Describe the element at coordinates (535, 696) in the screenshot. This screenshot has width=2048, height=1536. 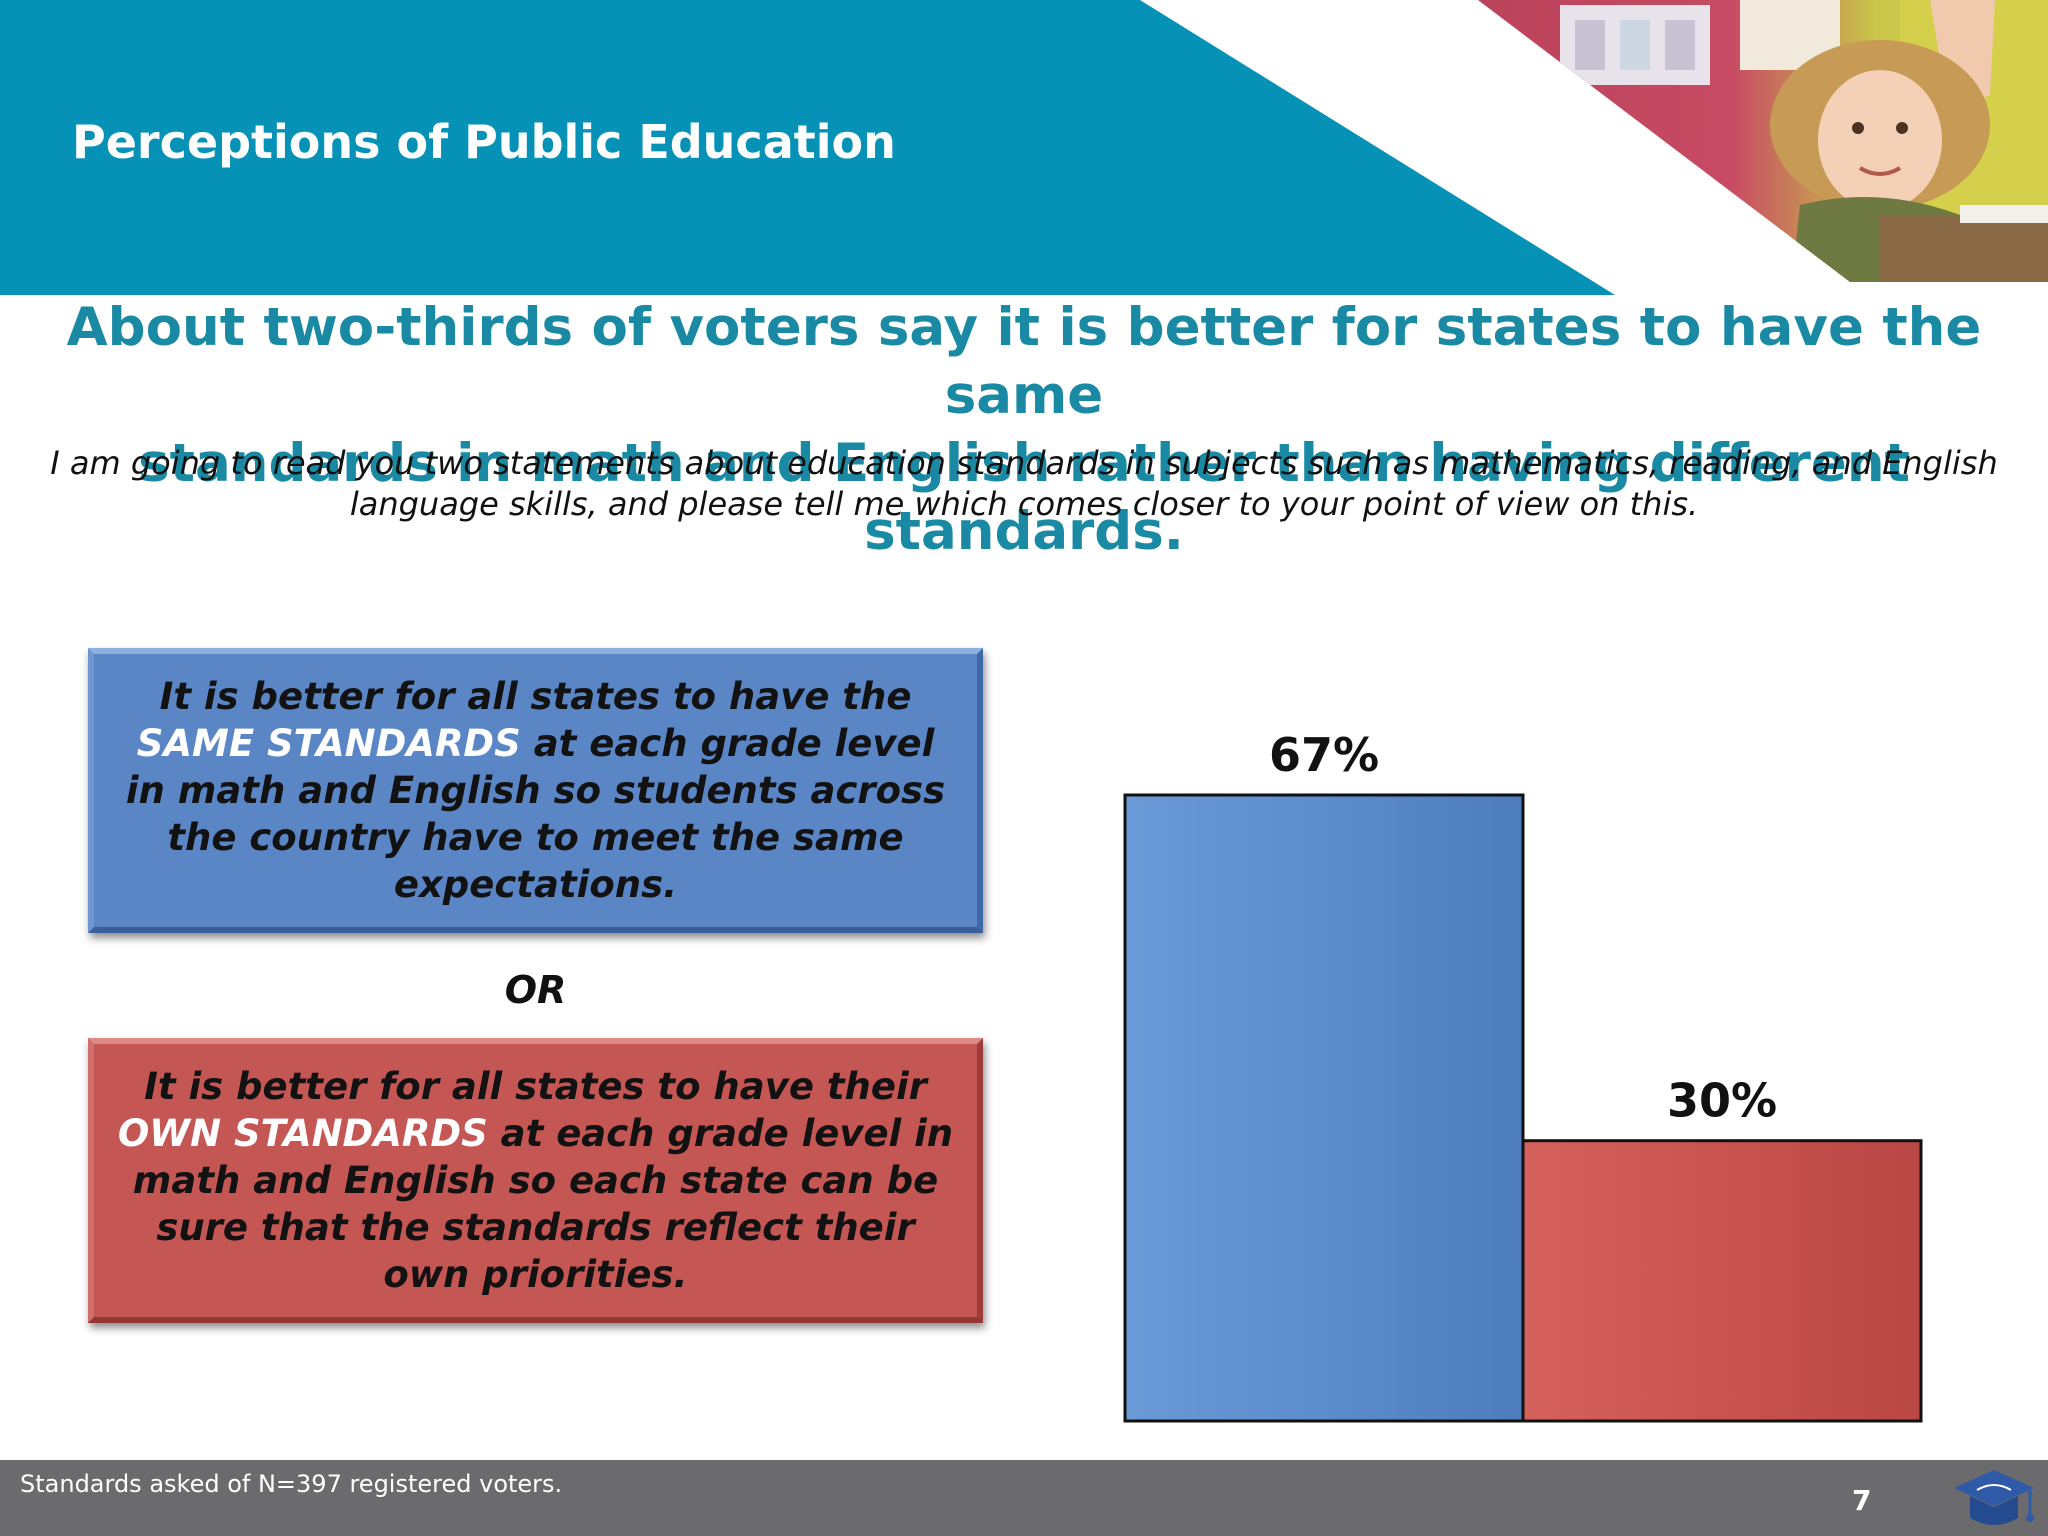
I see `statement-same-pre: It is better for all states to have the` at that location.